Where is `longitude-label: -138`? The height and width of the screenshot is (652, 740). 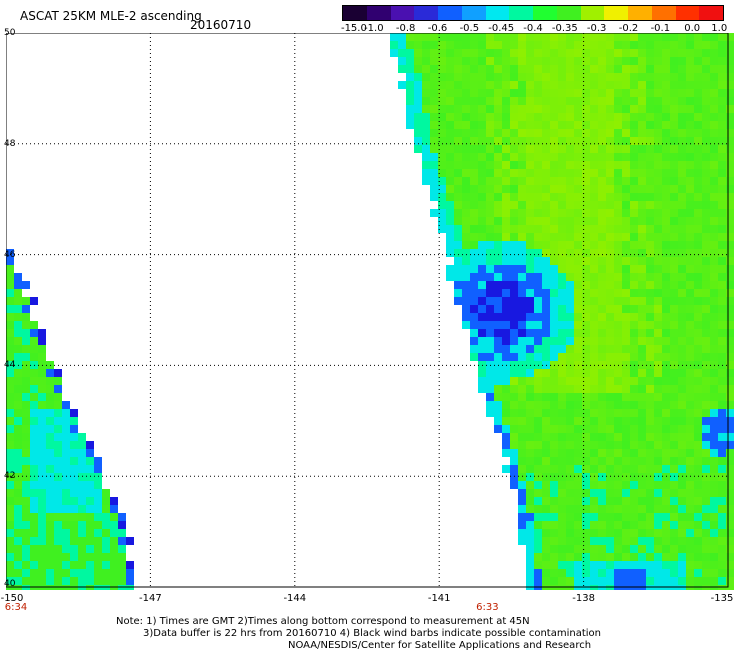
longitude-label: -138 is located at coordinates (583, 598).